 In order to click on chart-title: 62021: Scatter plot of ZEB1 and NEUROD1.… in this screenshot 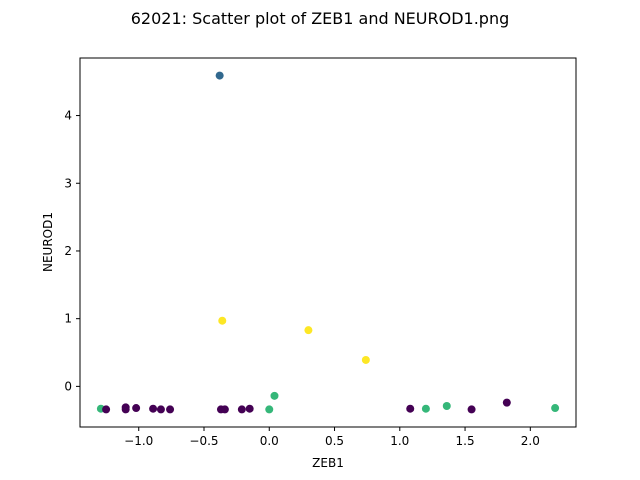, I will do `click(320, 18)`.